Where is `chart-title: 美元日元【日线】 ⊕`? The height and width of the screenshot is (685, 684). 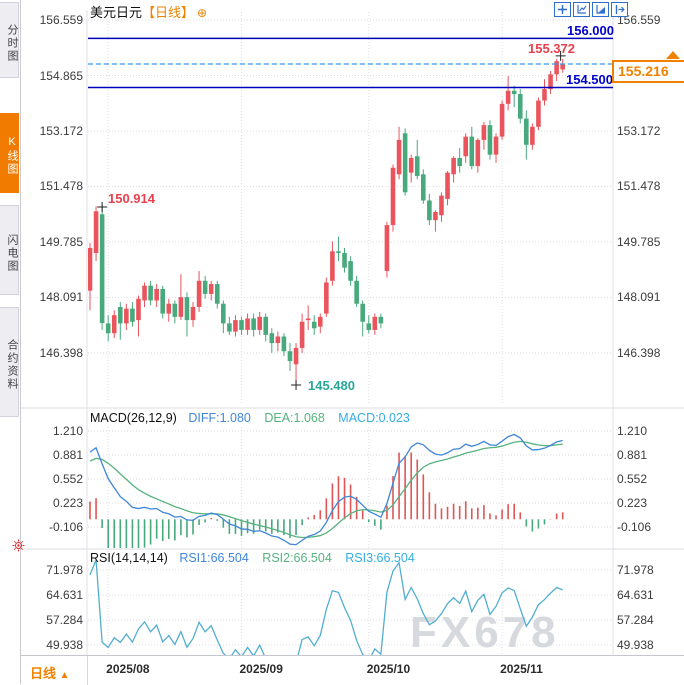
chart-title: 美元日元【日线】 ⊕ is located at coordinates (148, 11).